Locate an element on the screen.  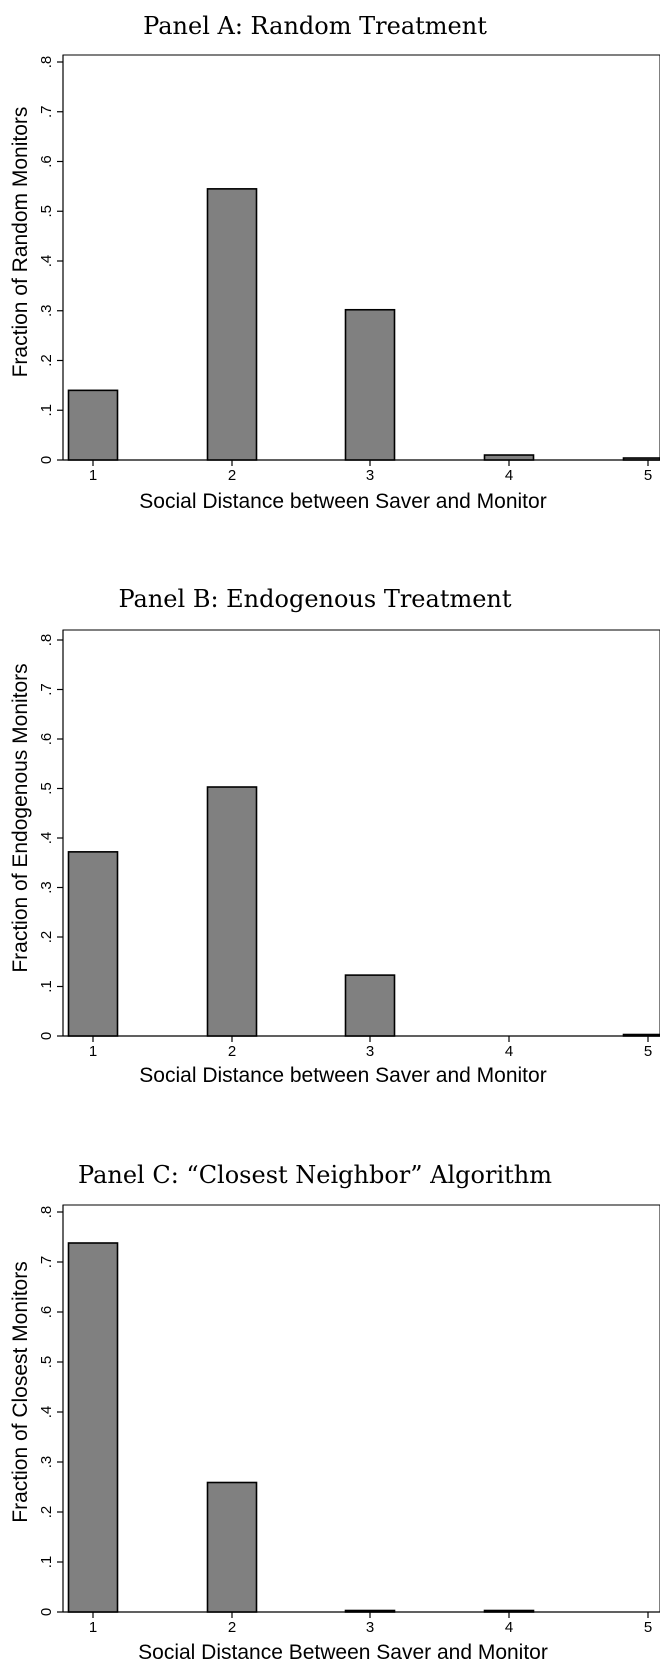
panel-a-x-tick-label: 3 is located at coordinates (370, 475).